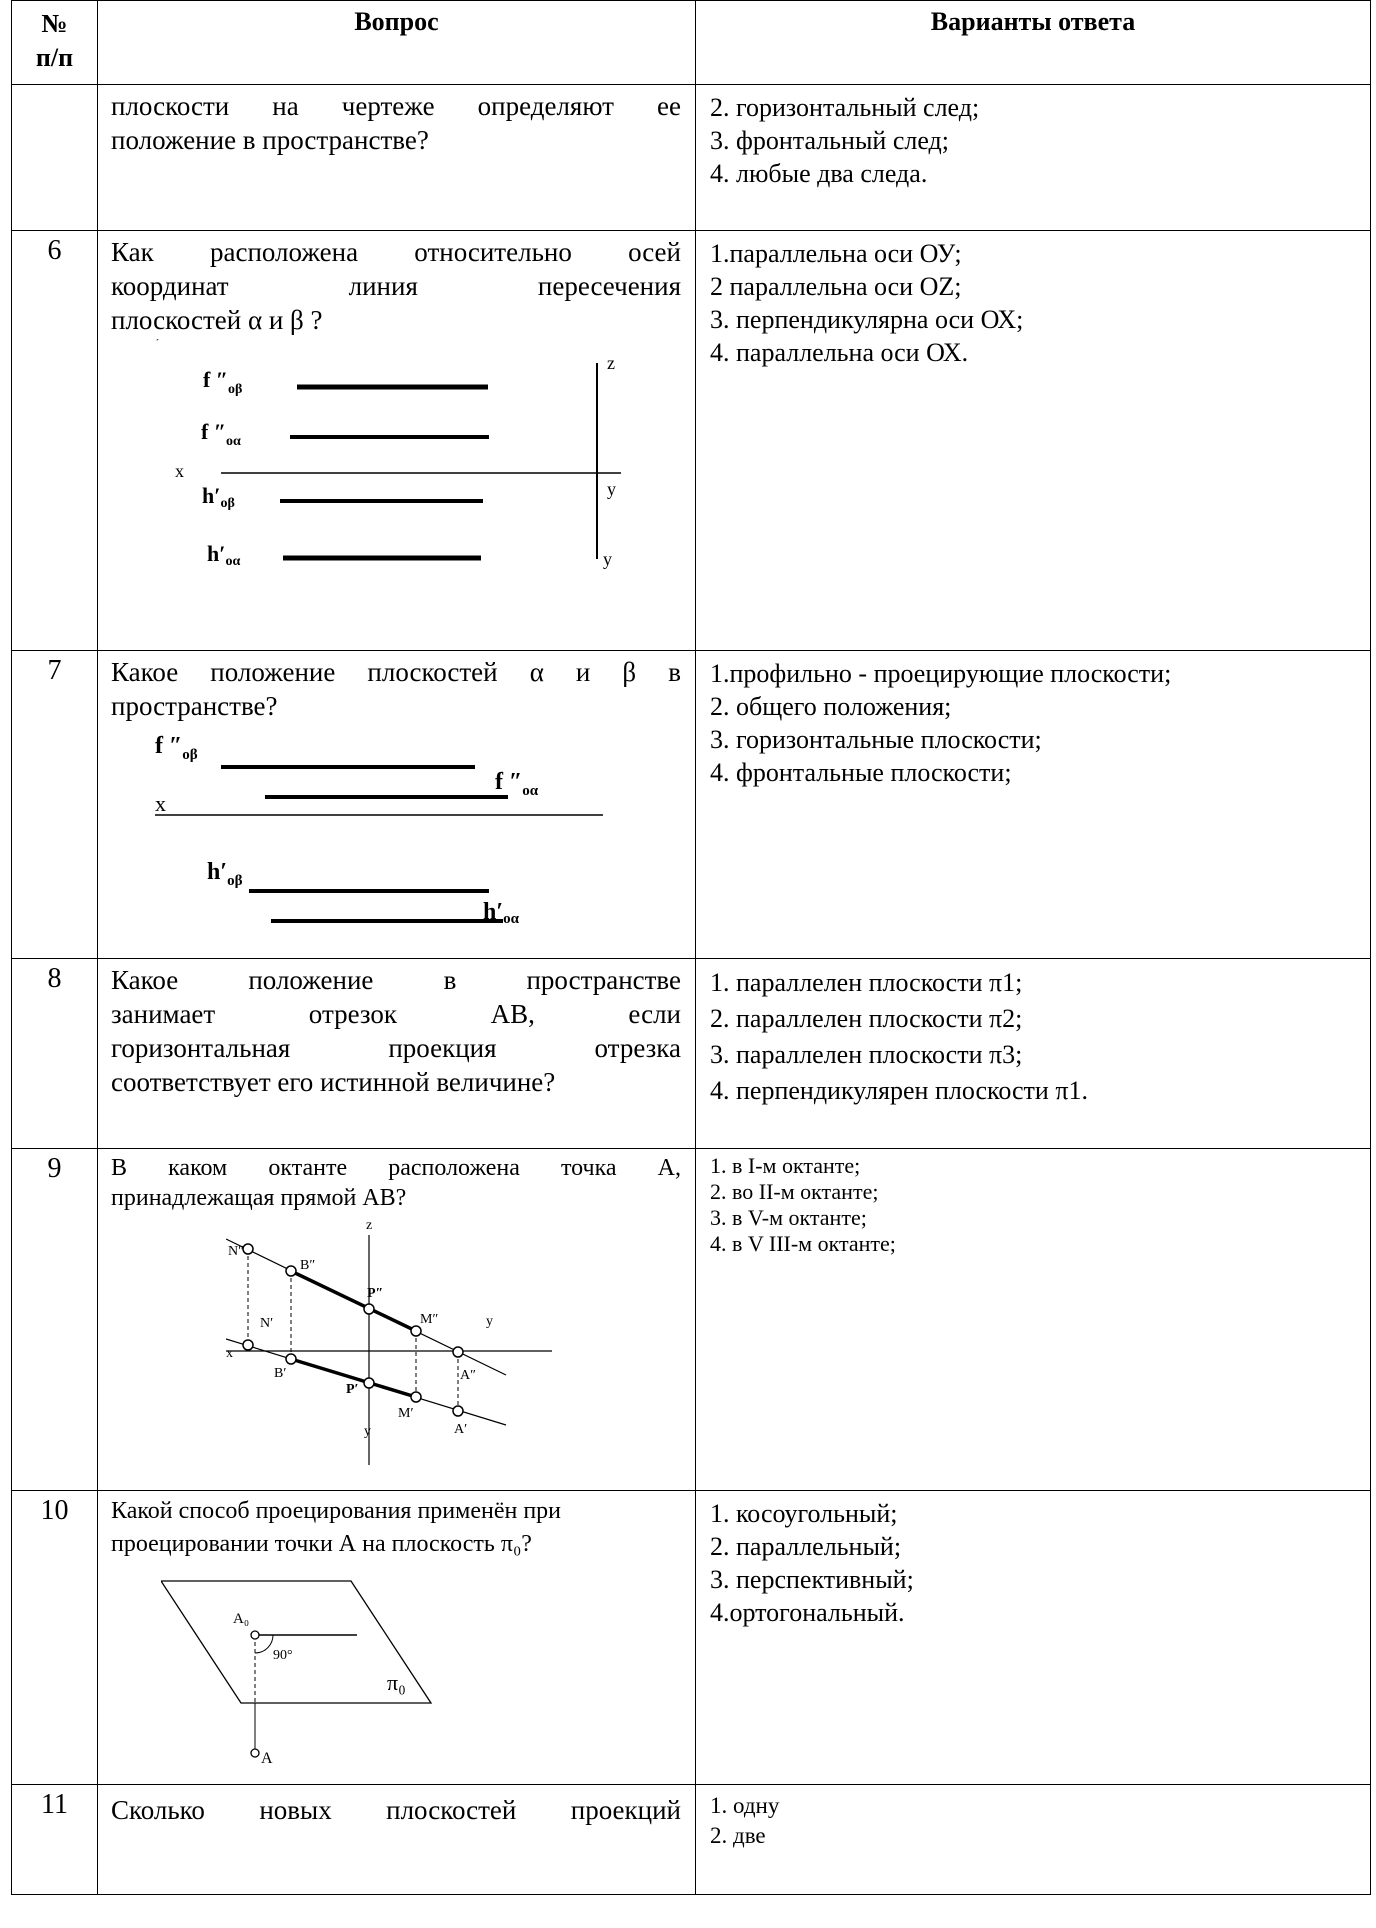 The width and height of the screenshot is (1376, 1928). Describe the element at coordinates (54, 1319) in the screenshot. I see `row-number: 9` at that location.